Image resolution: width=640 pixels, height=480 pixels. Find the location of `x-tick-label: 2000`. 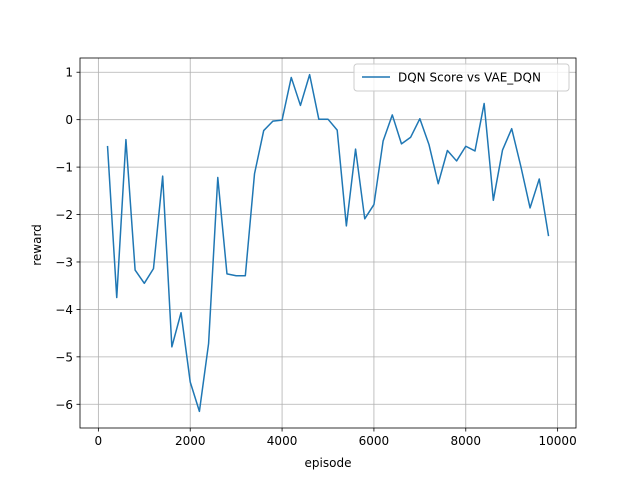

x-tick-label: 2000 is located at coordinates (190, 441).